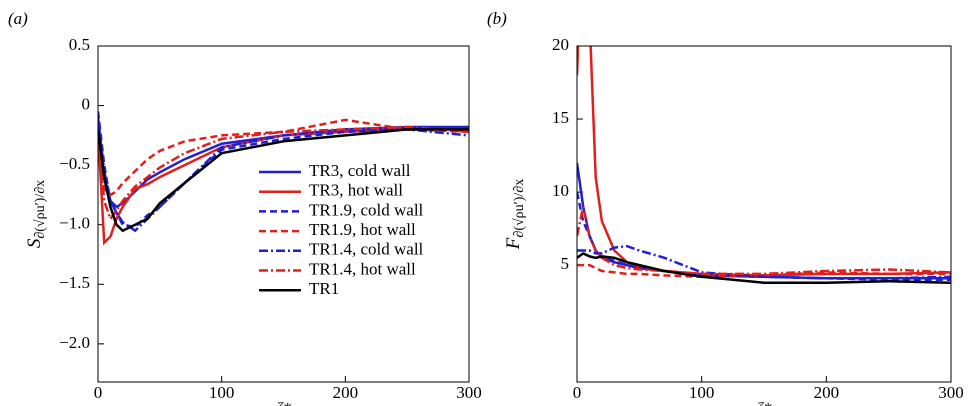 The height and width of the screenshot is (406, 969). I want to click on legend-label: TR1.9, cold wall, so click(366, 209).